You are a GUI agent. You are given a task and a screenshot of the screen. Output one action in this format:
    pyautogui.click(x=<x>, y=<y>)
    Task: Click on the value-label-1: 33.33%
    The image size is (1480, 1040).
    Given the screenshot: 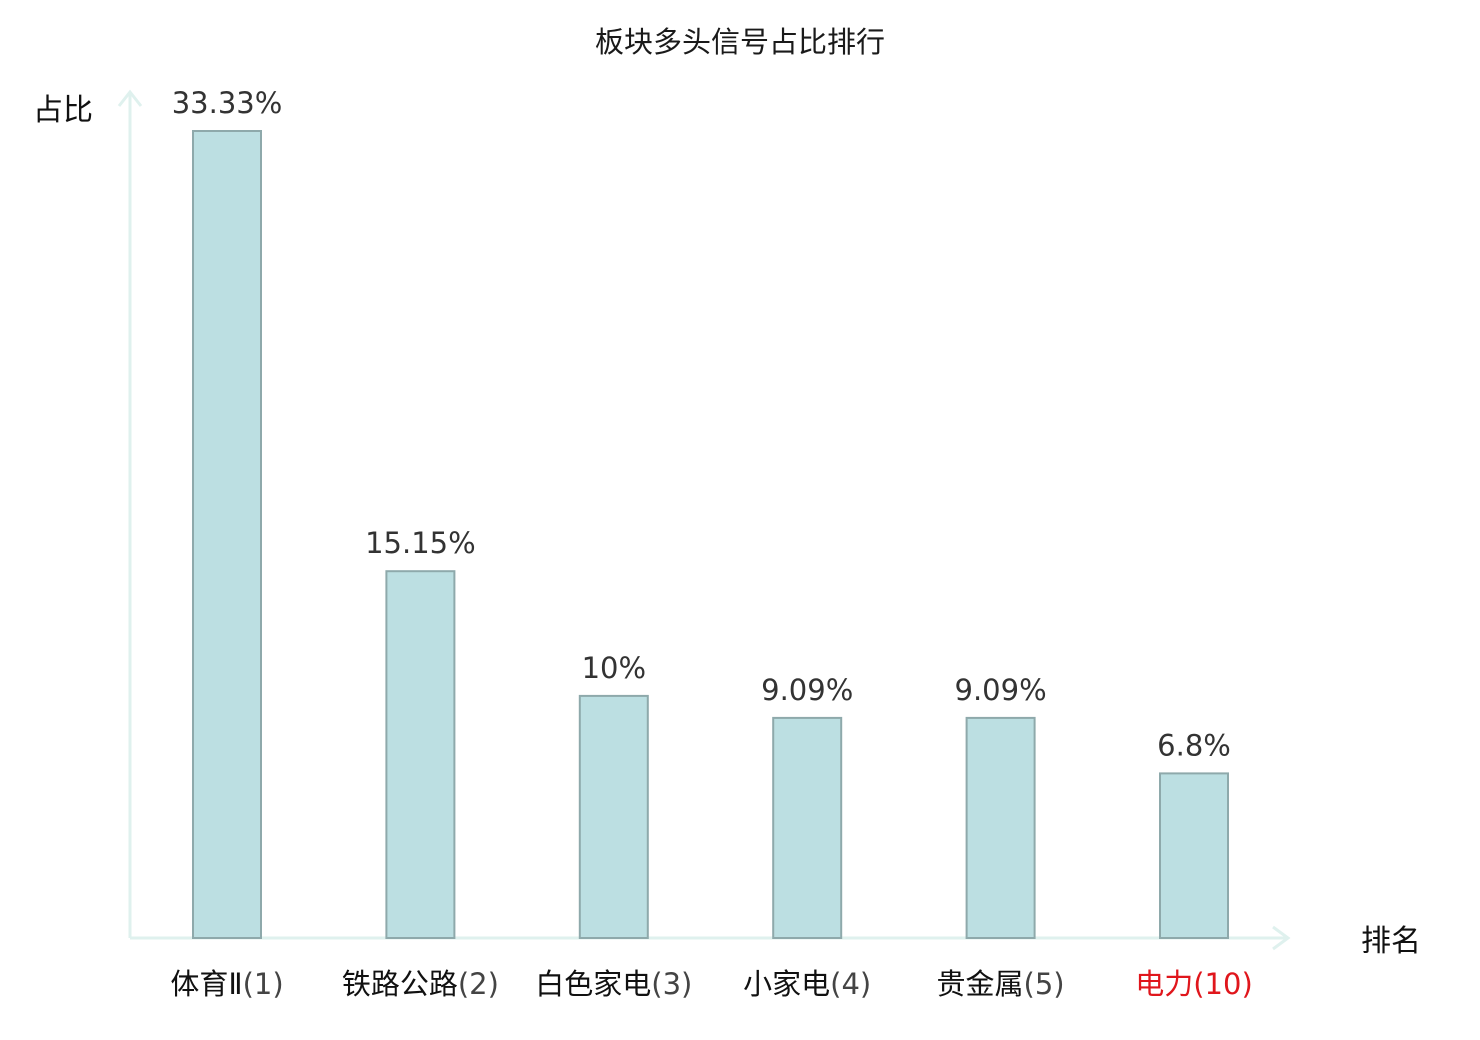 What is the action you would take?
    pyautogui.click(x=227, y=103)
    